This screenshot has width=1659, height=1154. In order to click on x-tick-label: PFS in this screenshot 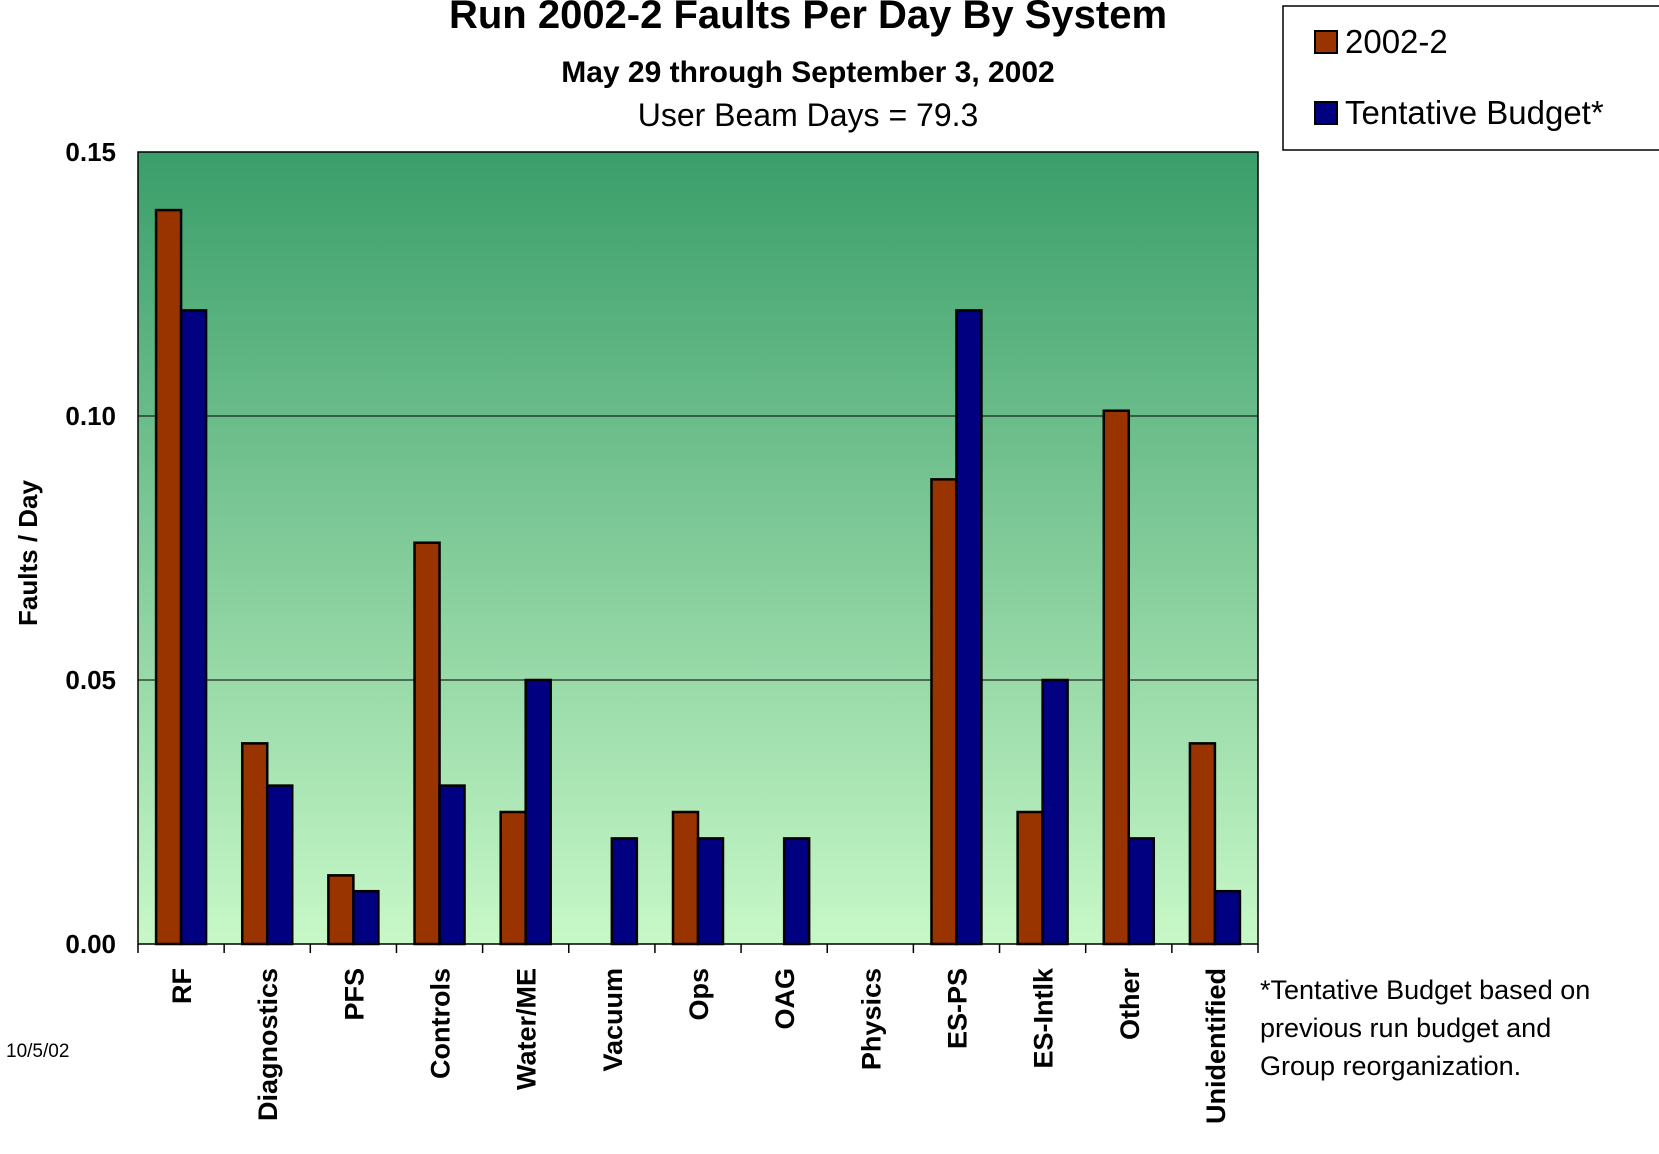, I will do `click(354, 994)`.